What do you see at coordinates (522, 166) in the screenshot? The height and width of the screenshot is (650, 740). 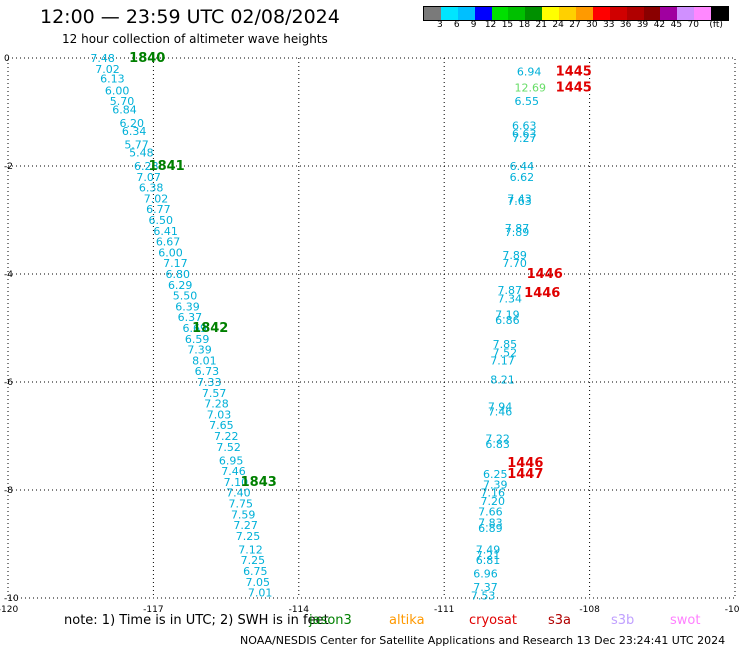 I see `swh-value: 6.44` at bounding box center [522, 166].